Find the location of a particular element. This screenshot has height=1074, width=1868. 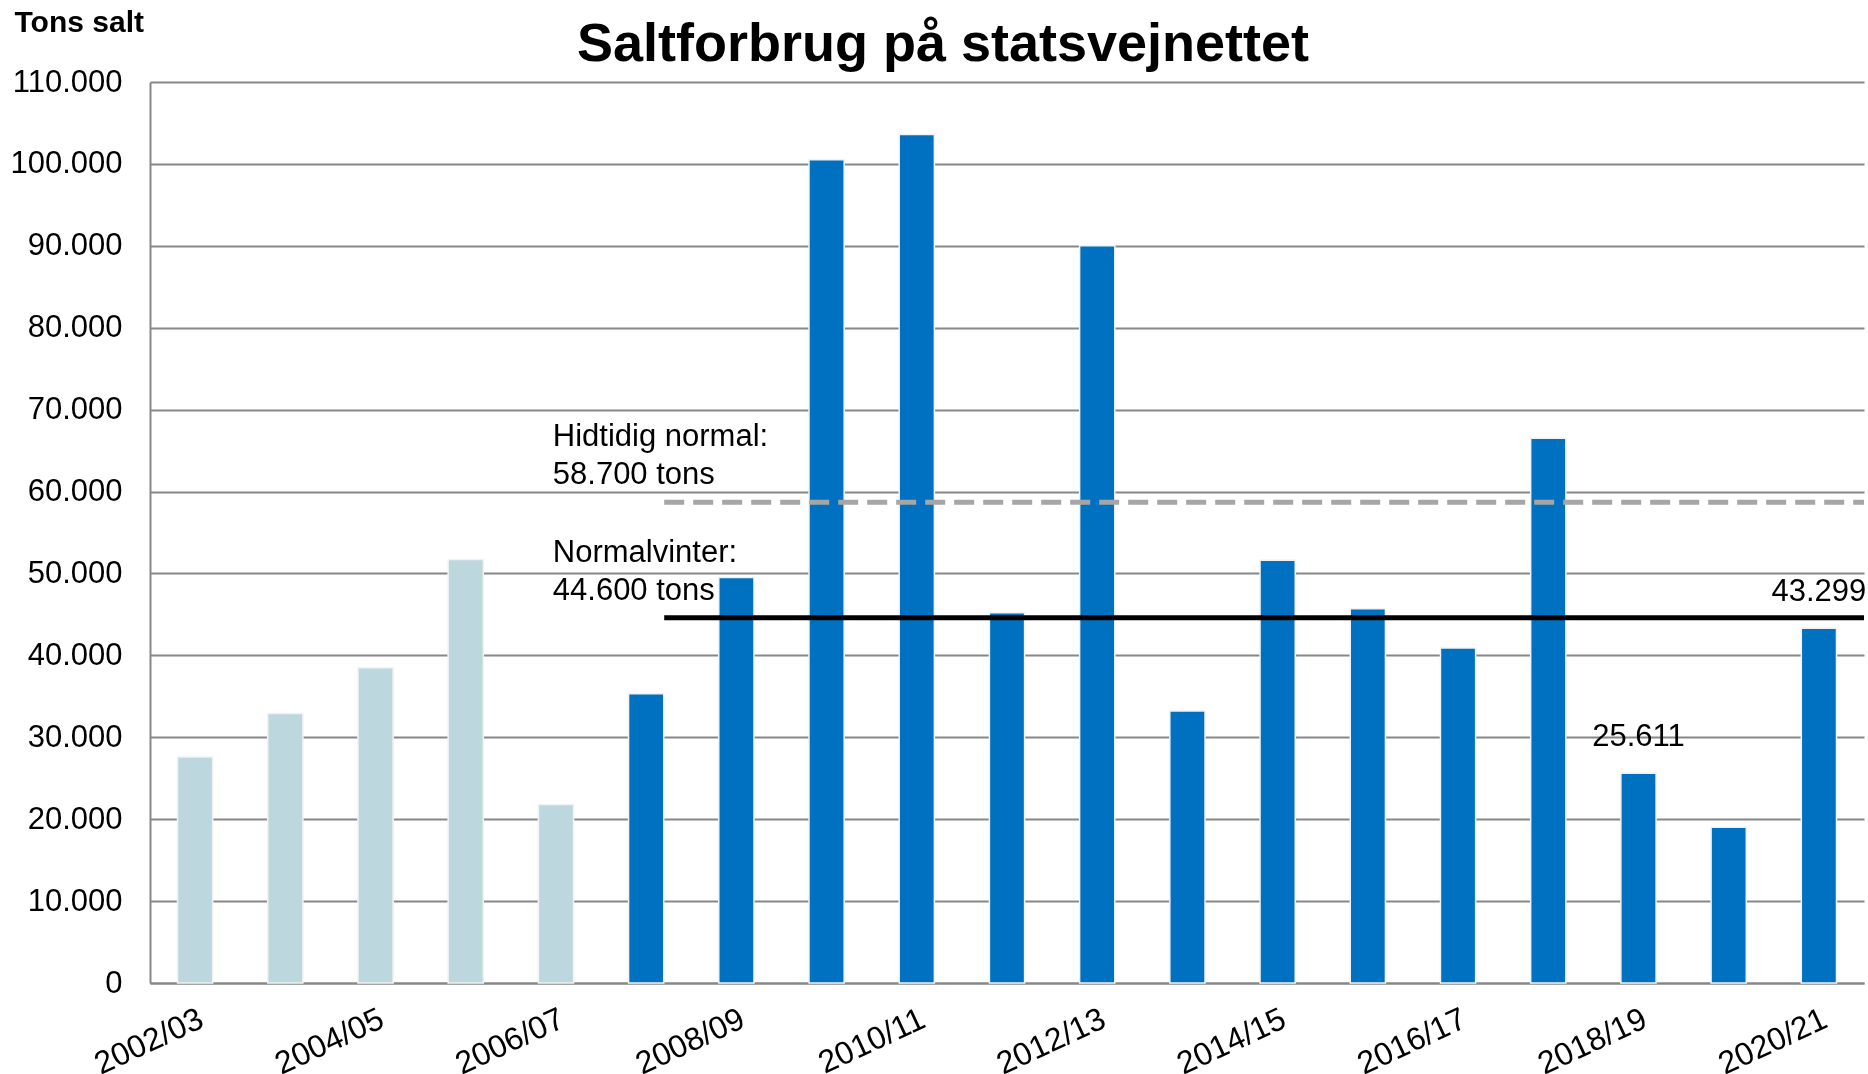

y-axis-title: Tons salt is located at coordinates (79, 21).